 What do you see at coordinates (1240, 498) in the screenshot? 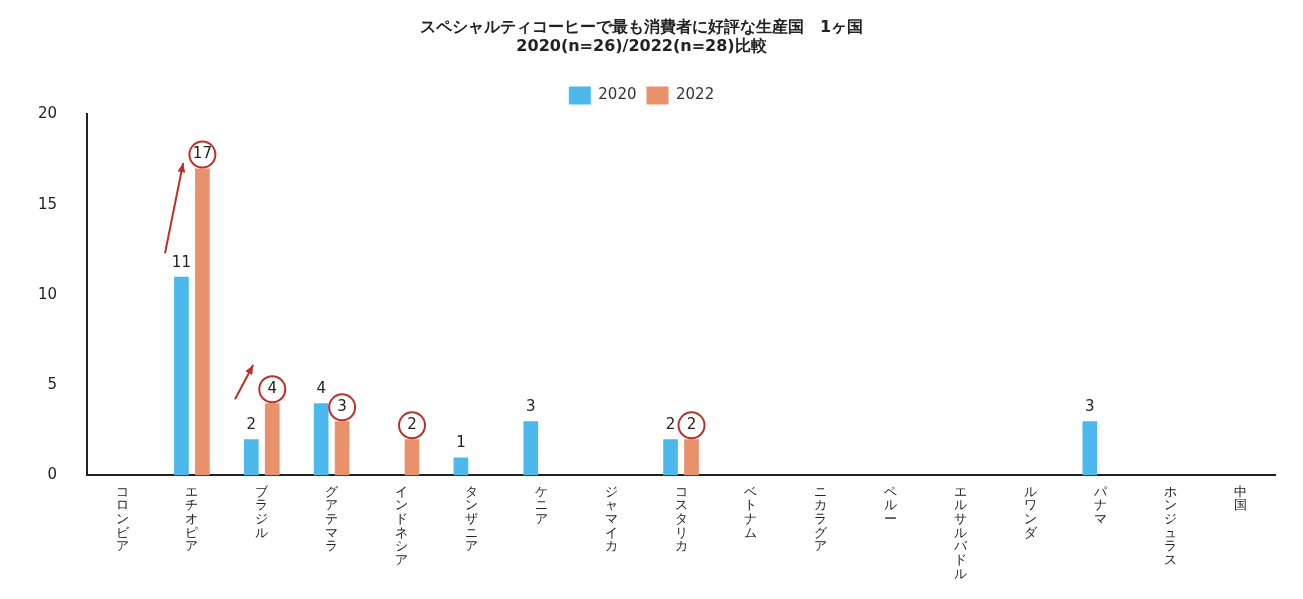
I see `x-tick-label: 中国` at bounding box center [1240, 498].